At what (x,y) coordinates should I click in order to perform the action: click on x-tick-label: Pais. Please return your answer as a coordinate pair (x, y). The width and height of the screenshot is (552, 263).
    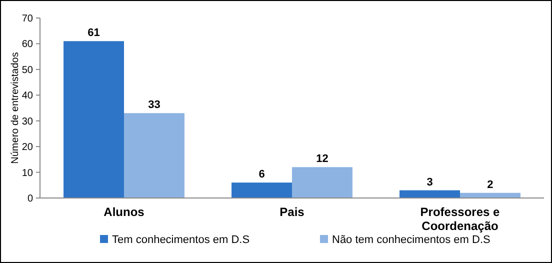
    Looking at the image, I should click on (292, 212).